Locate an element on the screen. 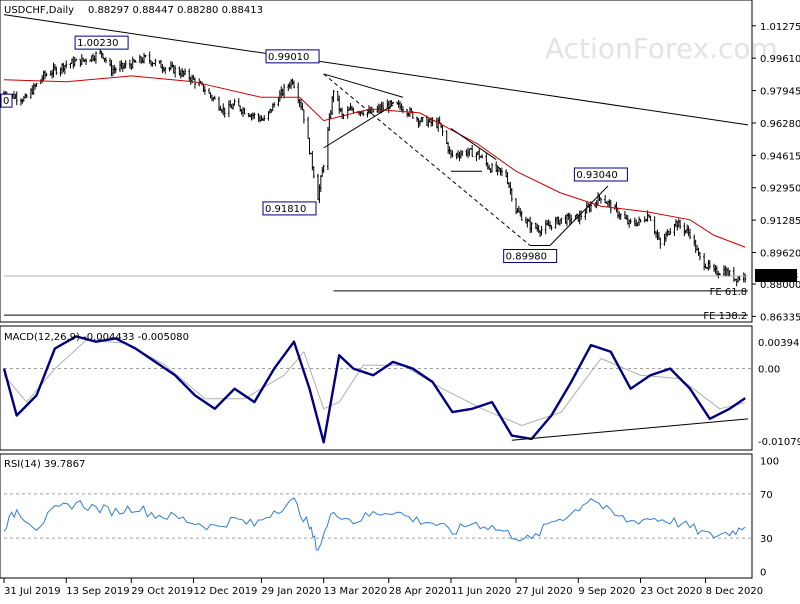  price-label: 0 is located at coordinates (6, 101).